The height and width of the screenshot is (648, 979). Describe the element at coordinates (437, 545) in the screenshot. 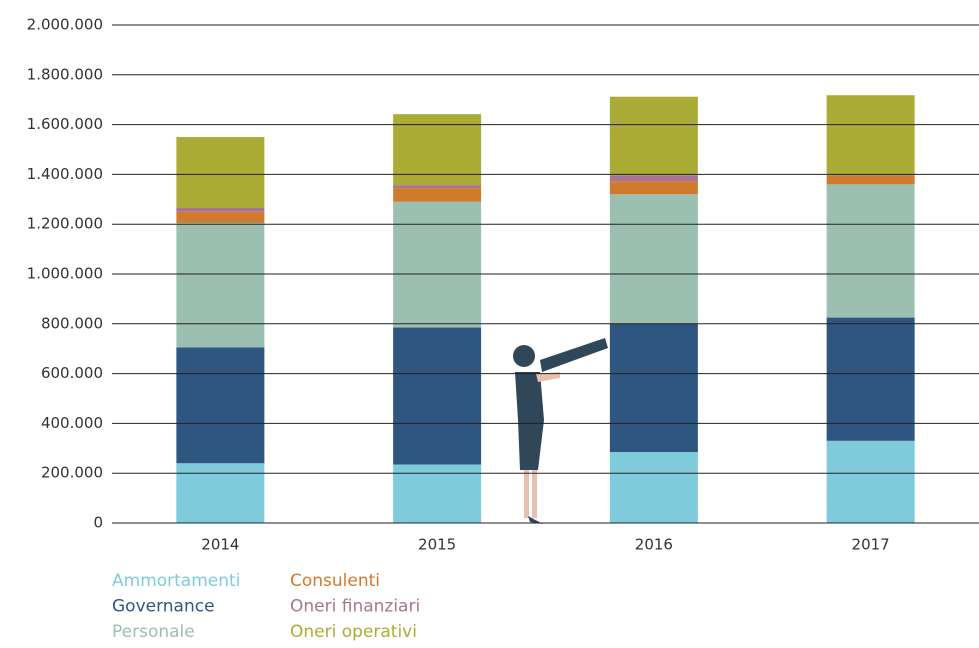

I see `x-tick-label: 2015` at that location.